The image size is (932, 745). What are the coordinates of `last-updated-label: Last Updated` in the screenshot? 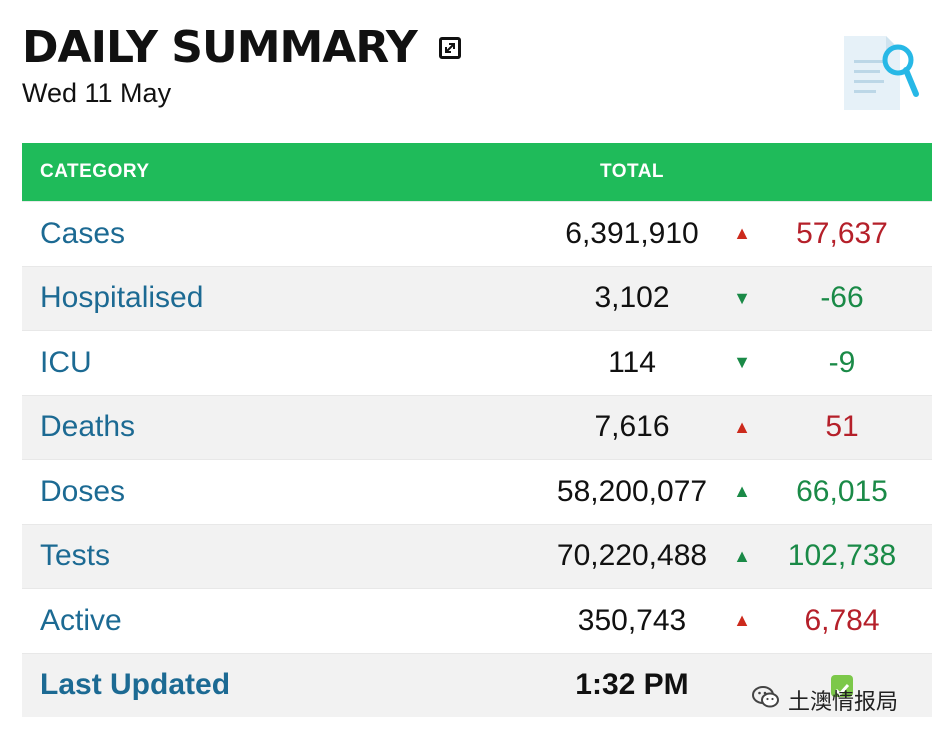 It's located at (135, 685).